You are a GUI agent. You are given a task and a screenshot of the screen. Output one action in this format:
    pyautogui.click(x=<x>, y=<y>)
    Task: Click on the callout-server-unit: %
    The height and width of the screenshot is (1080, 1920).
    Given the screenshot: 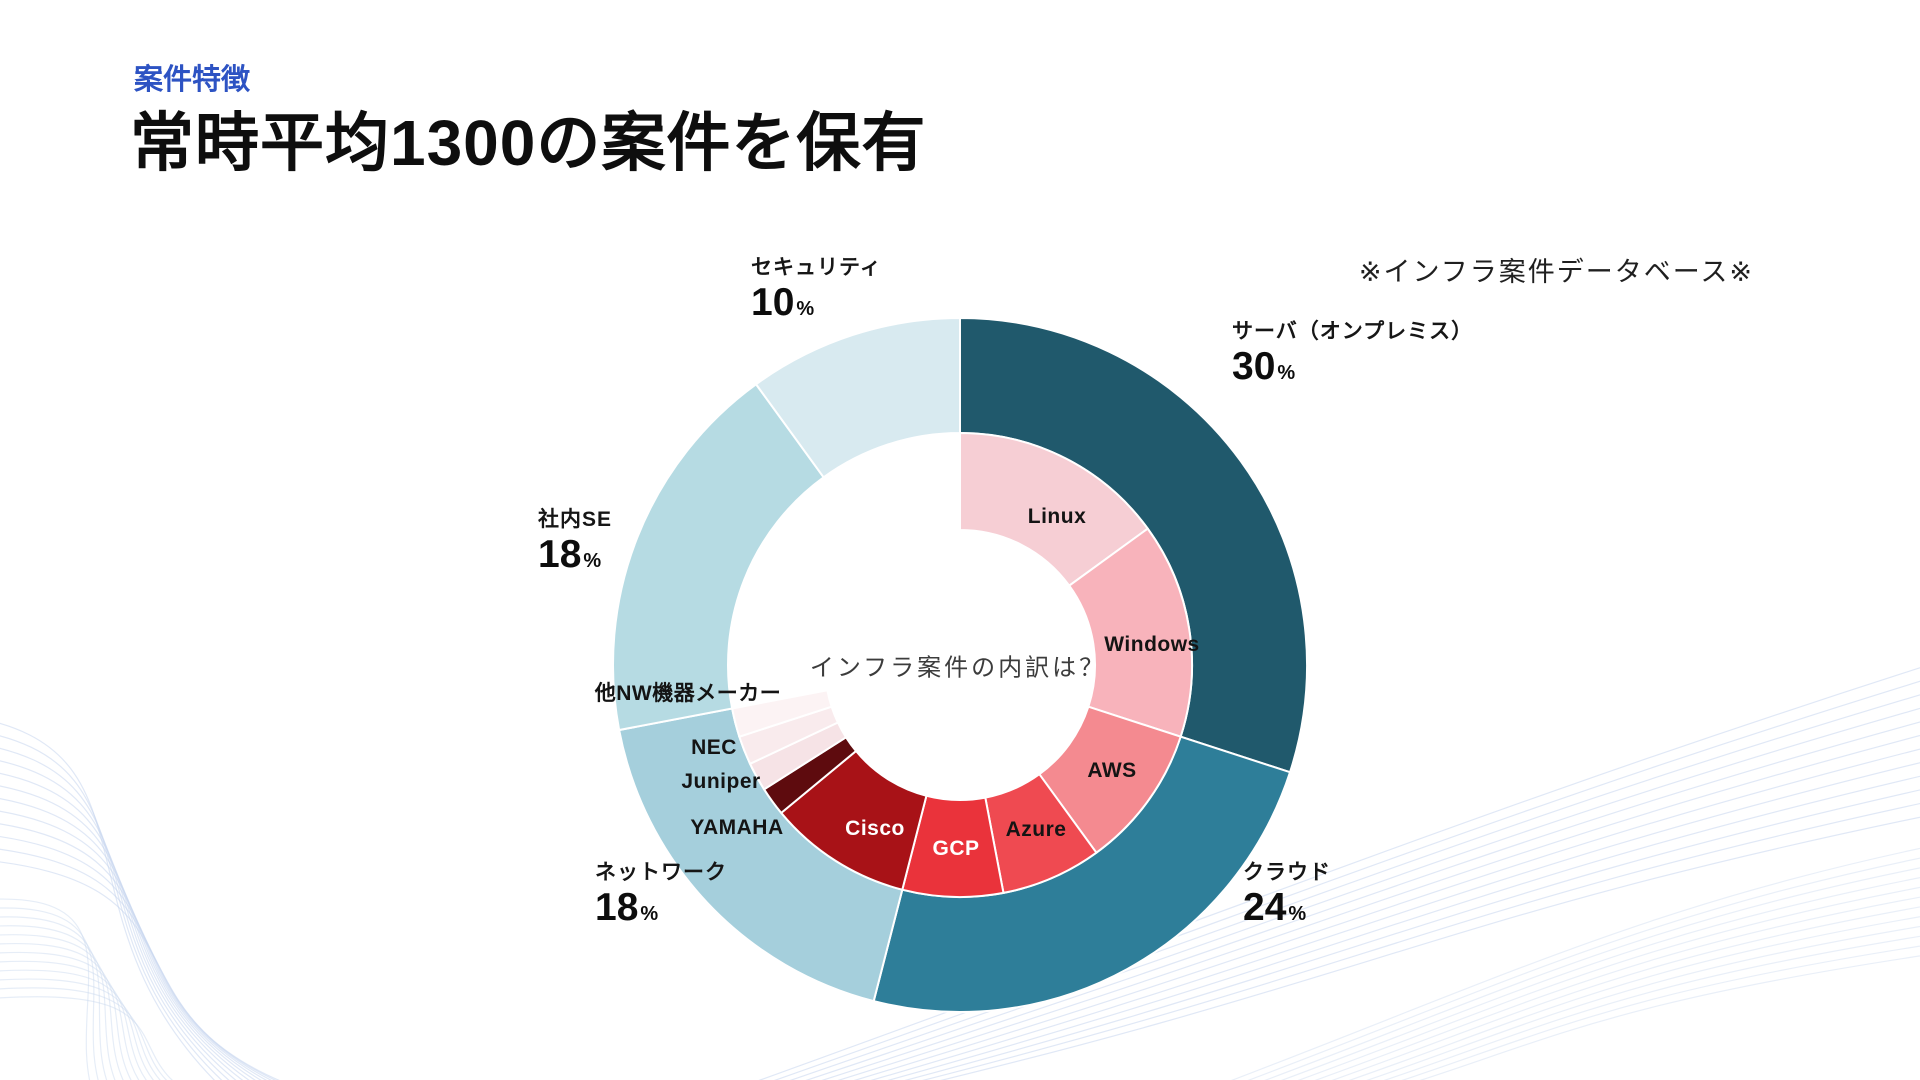 What is the action you would take?
    pyautogui.click(x=1286, y=373)
    